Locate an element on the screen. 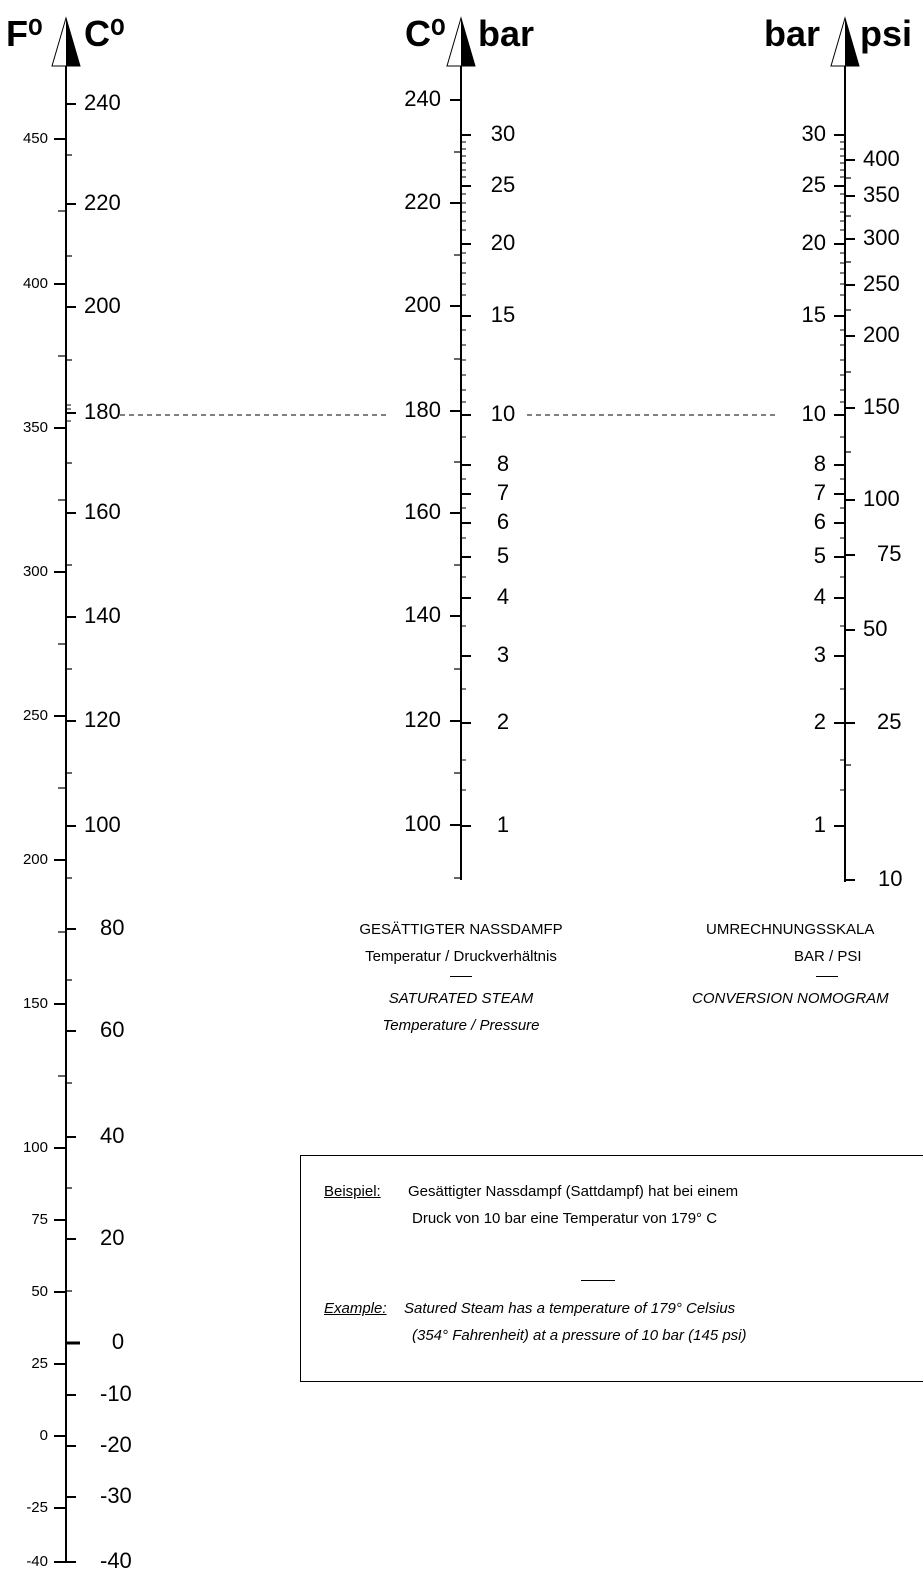 The image size is (923, 1574). fahrenheit-tick-label: 25 is located at coordinates (39, 1363).